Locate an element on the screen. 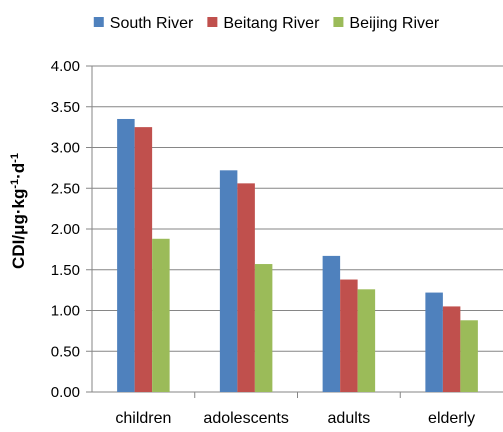 Image resolution: width=503 pixels, height=432 pixels. y-axis-label-sup2: -1 is located at coordinates (15, 158).